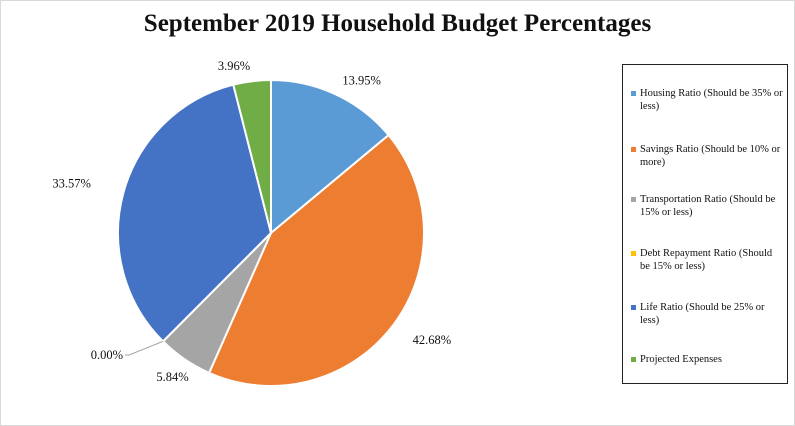 This screenshot has height=426, width=795. I want to click on legend-item-housing-ratio: Housing Ratio (Should be 35% or less), so click(707, 100).